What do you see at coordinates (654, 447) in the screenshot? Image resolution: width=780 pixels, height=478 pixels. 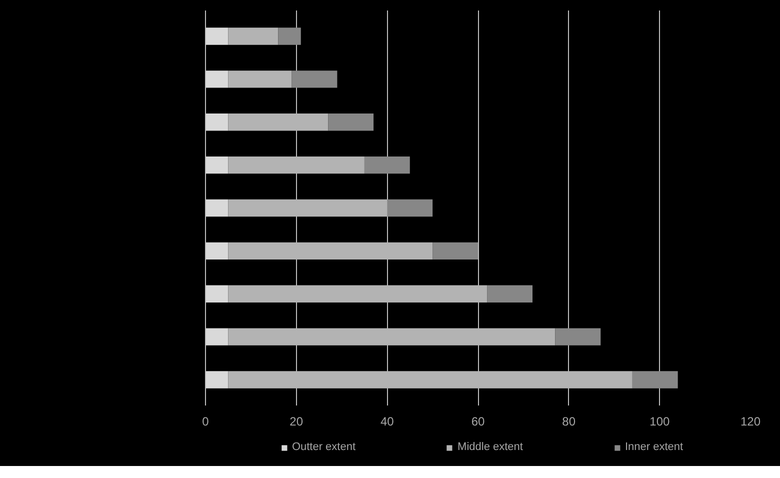 I see `legend-label: Inner extent` at bounding box center [654, 447].